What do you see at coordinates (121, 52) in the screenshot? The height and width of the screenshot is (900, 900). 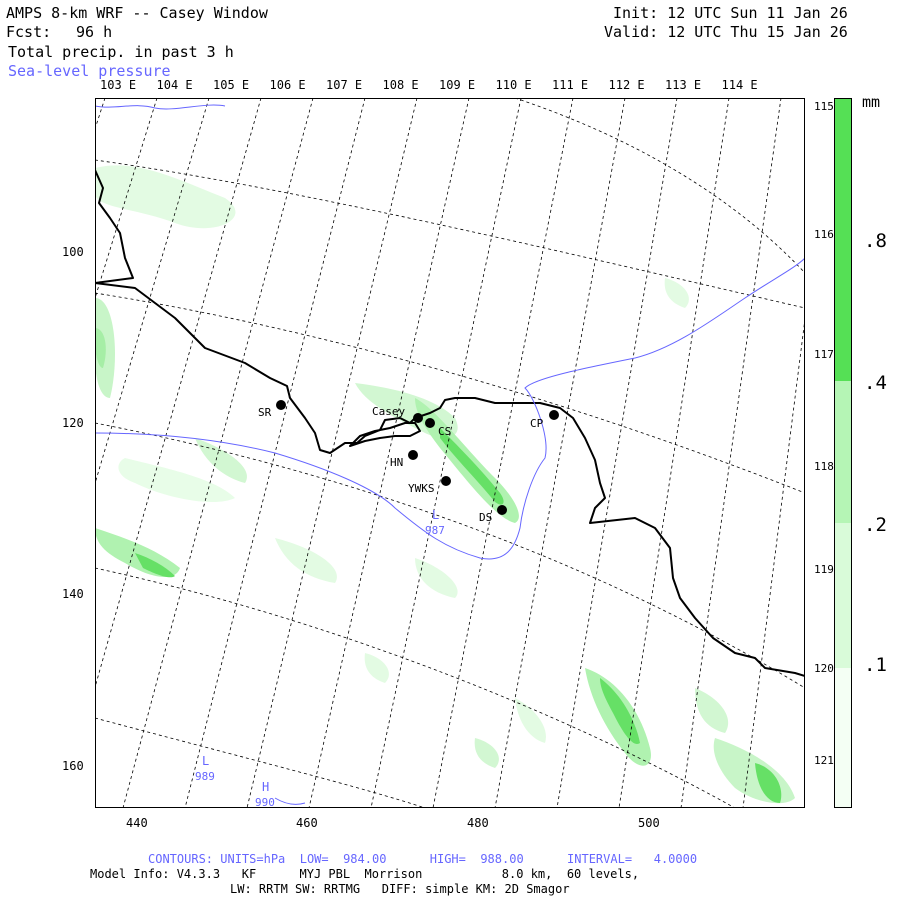 I see `field-name: Total precip. in past 3 h` at bounding box center [121, 52].